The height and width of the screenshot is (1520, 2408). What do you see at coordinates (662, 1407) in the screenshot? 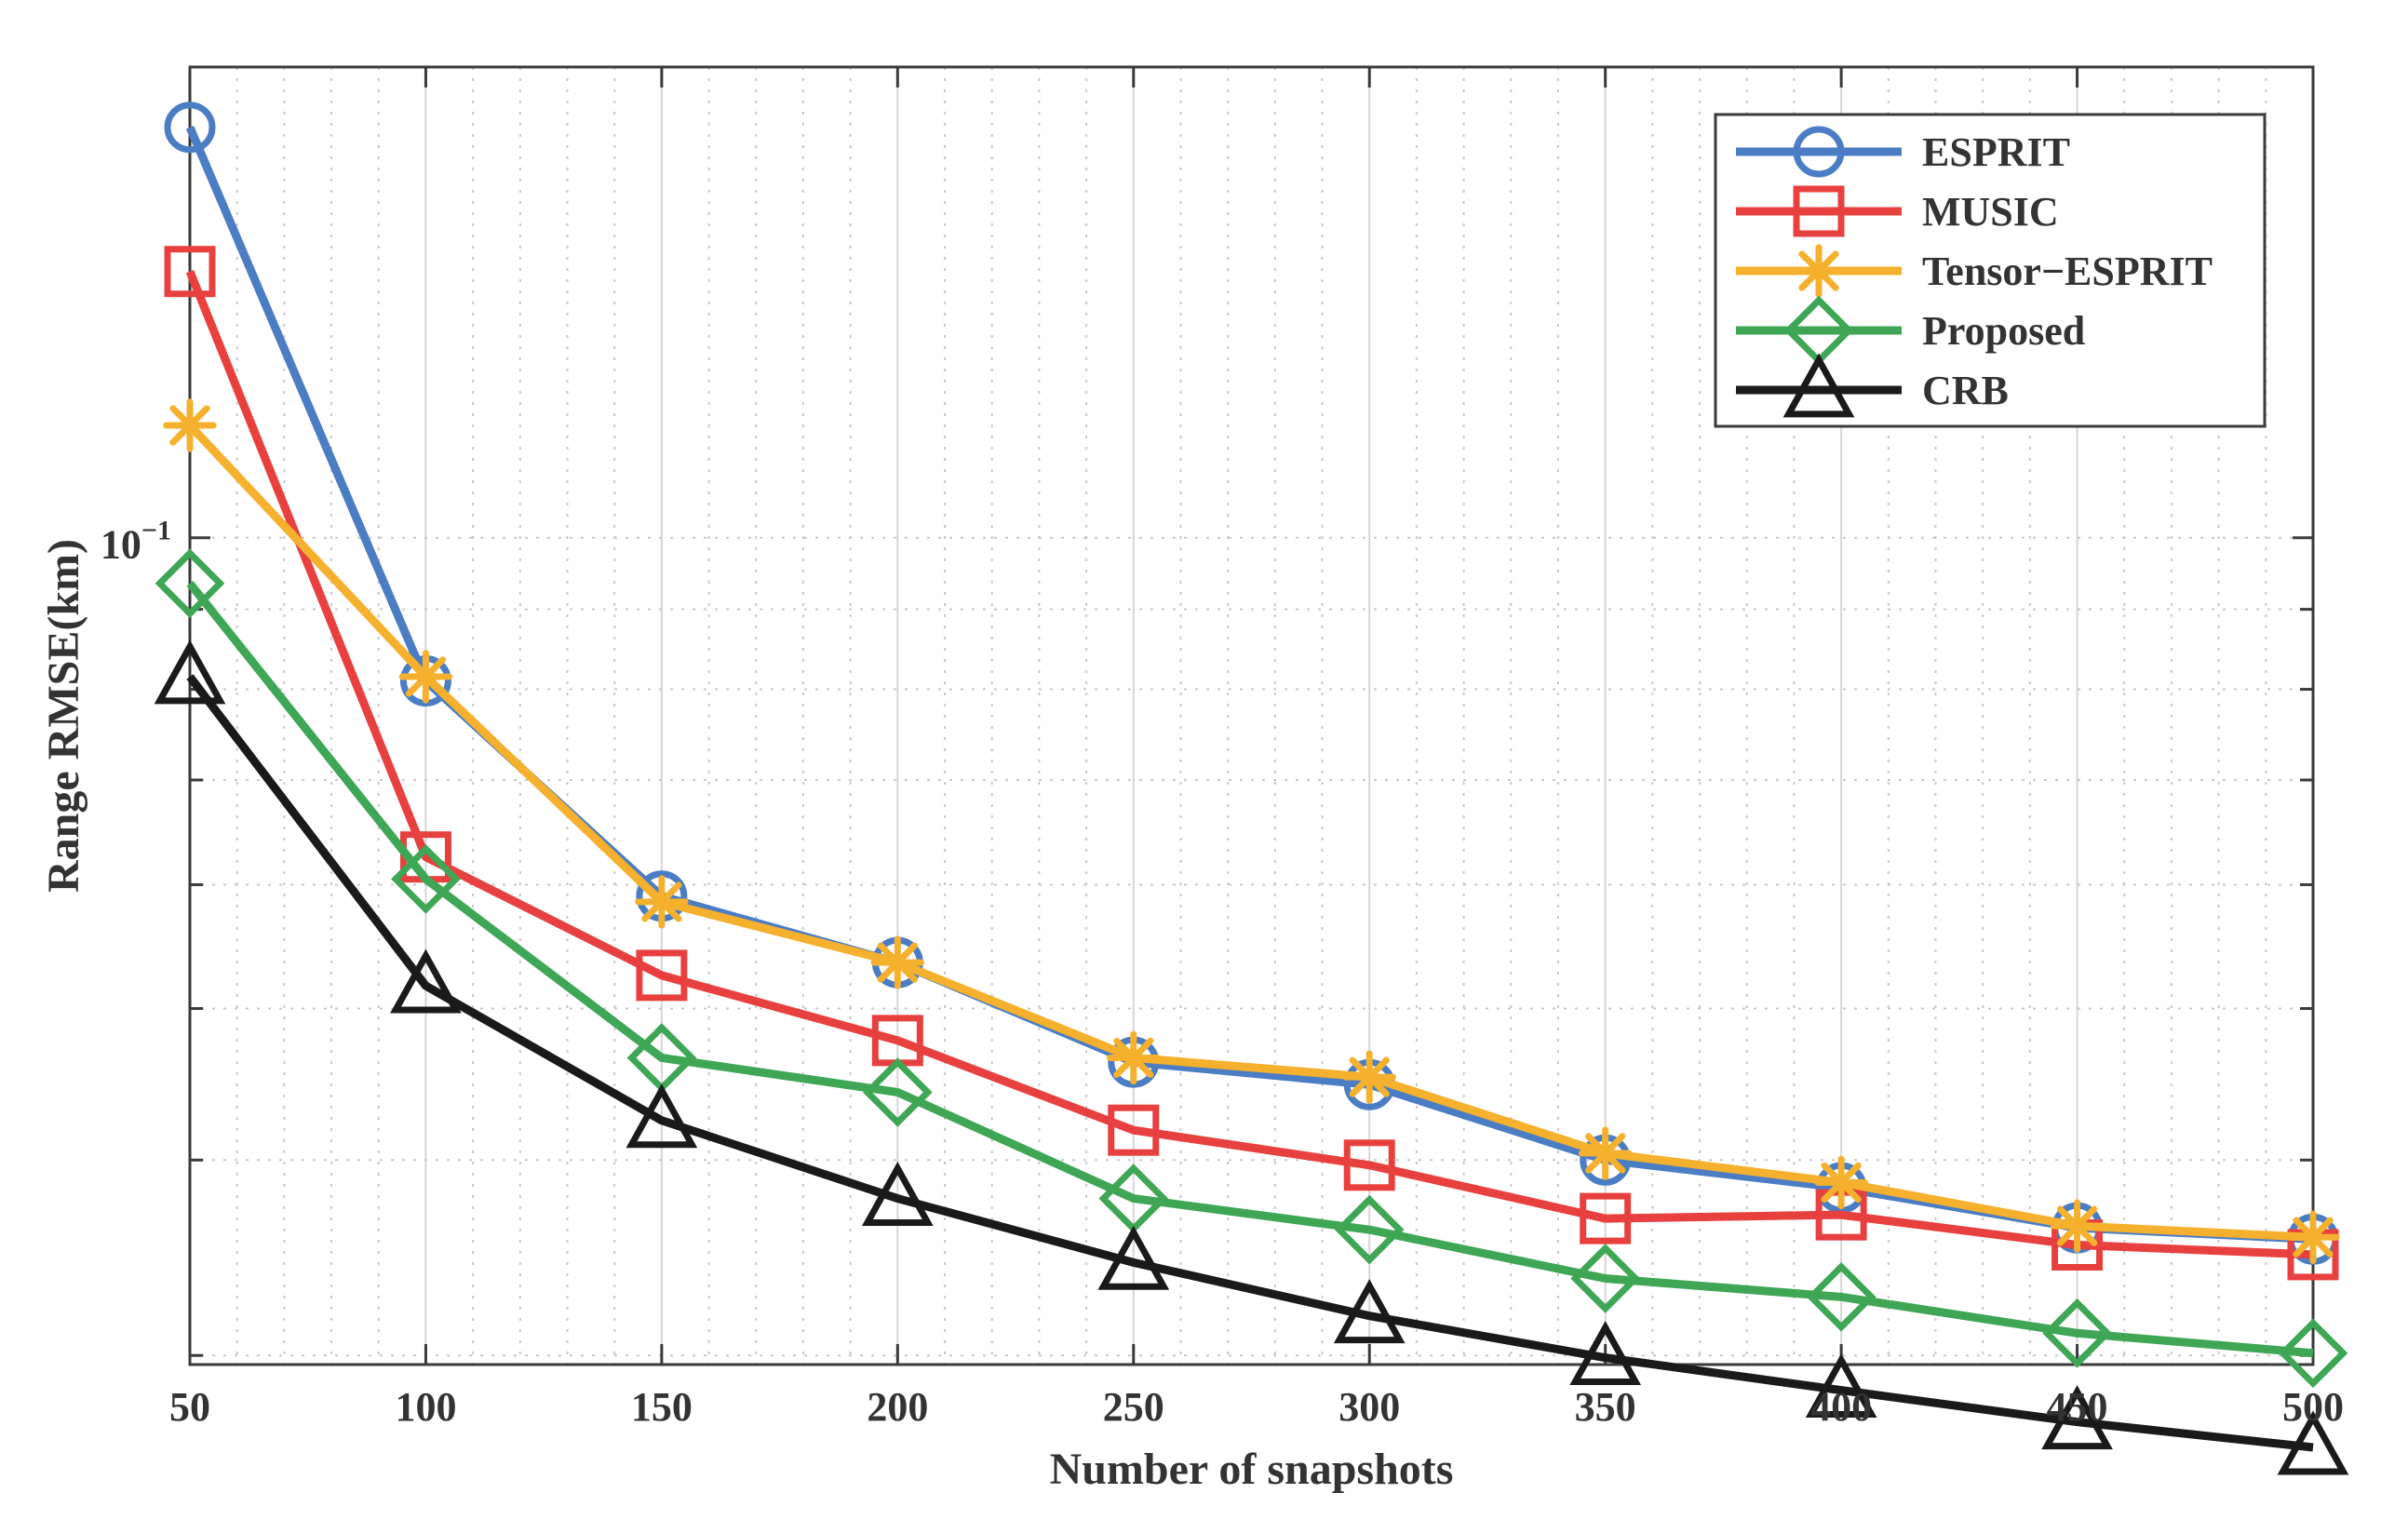
I see `x-tick-label: 150` at bounding box center [662, 1407].